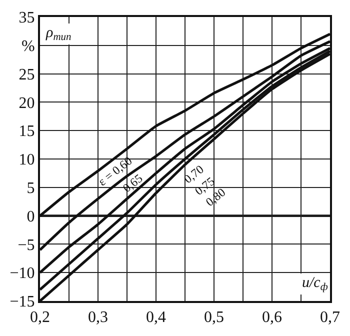 The image size is (350, 336). I want to click on y-tick-label: −5, so click(26, 245).